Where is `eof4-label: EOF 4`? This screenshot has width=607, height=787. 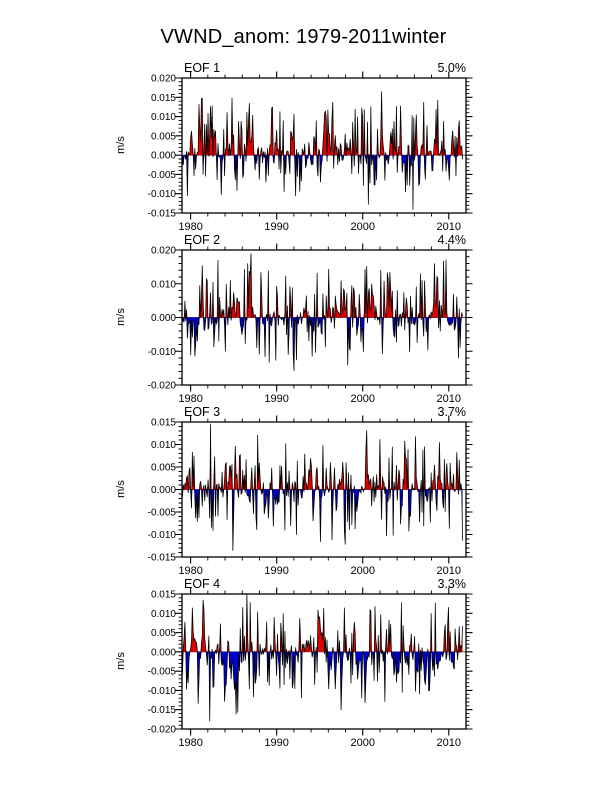 eof4-label: EOF 4 is located at coordinates (202, 584).